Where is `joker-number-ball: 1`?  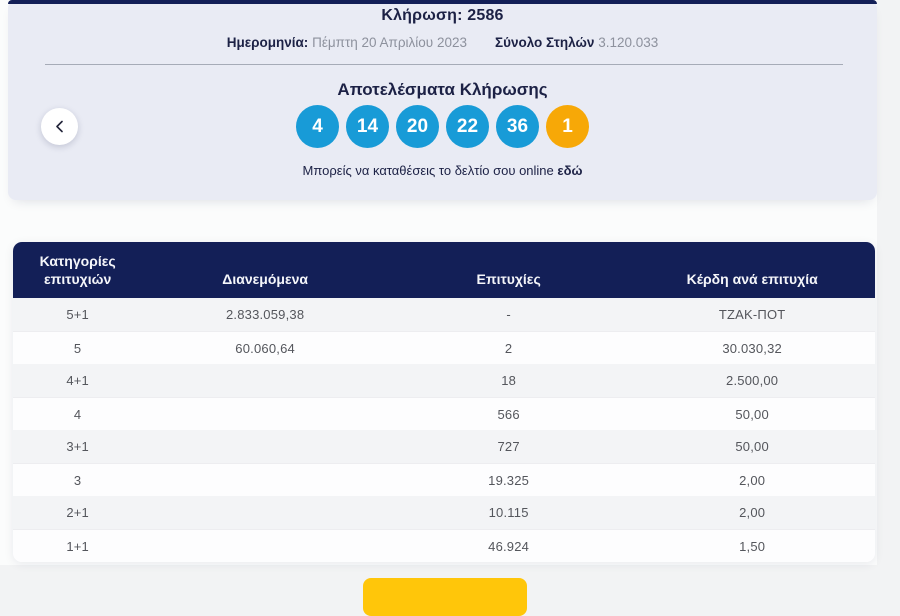
joker-number-ball: 1 is located at coordinates (567, 126).